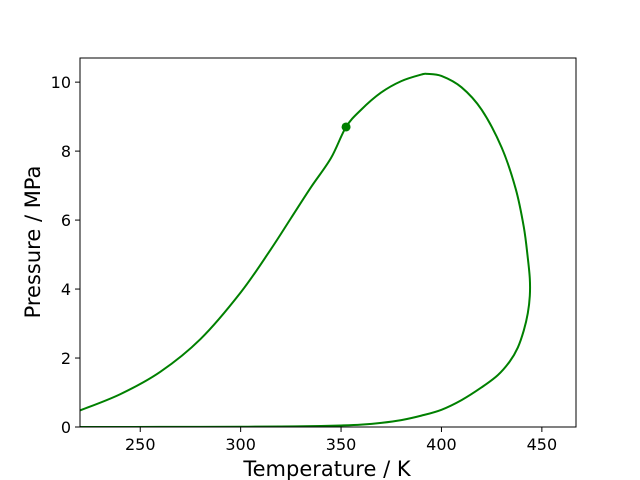 The width and height of the screenshot is (640, 480). What do you see at coordinates (66, 427) in the screenshot?
I see `y-tick-label: 0` at bounding box center [66, 427].